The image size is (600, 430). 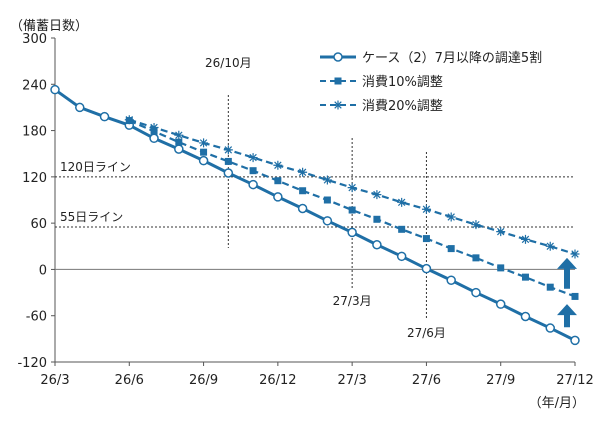 What do you see at coordinates (38, 224) in the screenshot?
I see `y-tick-label: 60` at bounding box center [38, 224].